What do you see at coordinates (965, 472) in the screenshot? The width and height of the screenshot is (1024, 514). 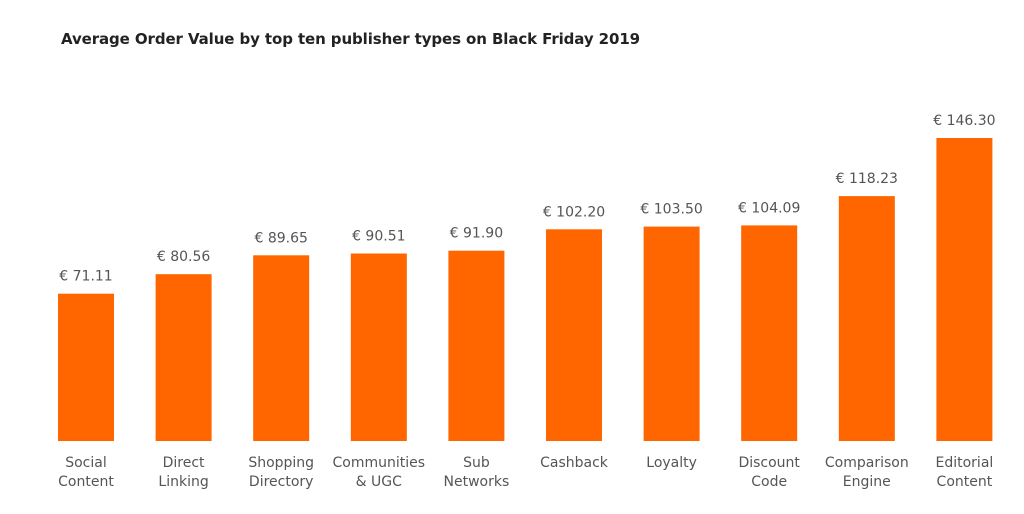 I see `category-label: Editorial Content` at bounding box center [965, 472].